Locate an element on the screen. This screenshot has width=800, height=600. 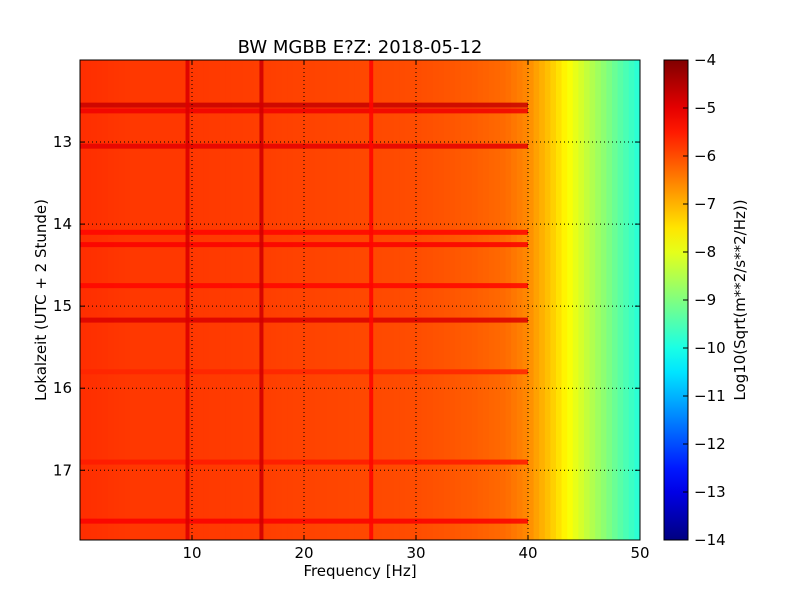
colorbar-tick-label: −7 is located at coordinates (705, 204).